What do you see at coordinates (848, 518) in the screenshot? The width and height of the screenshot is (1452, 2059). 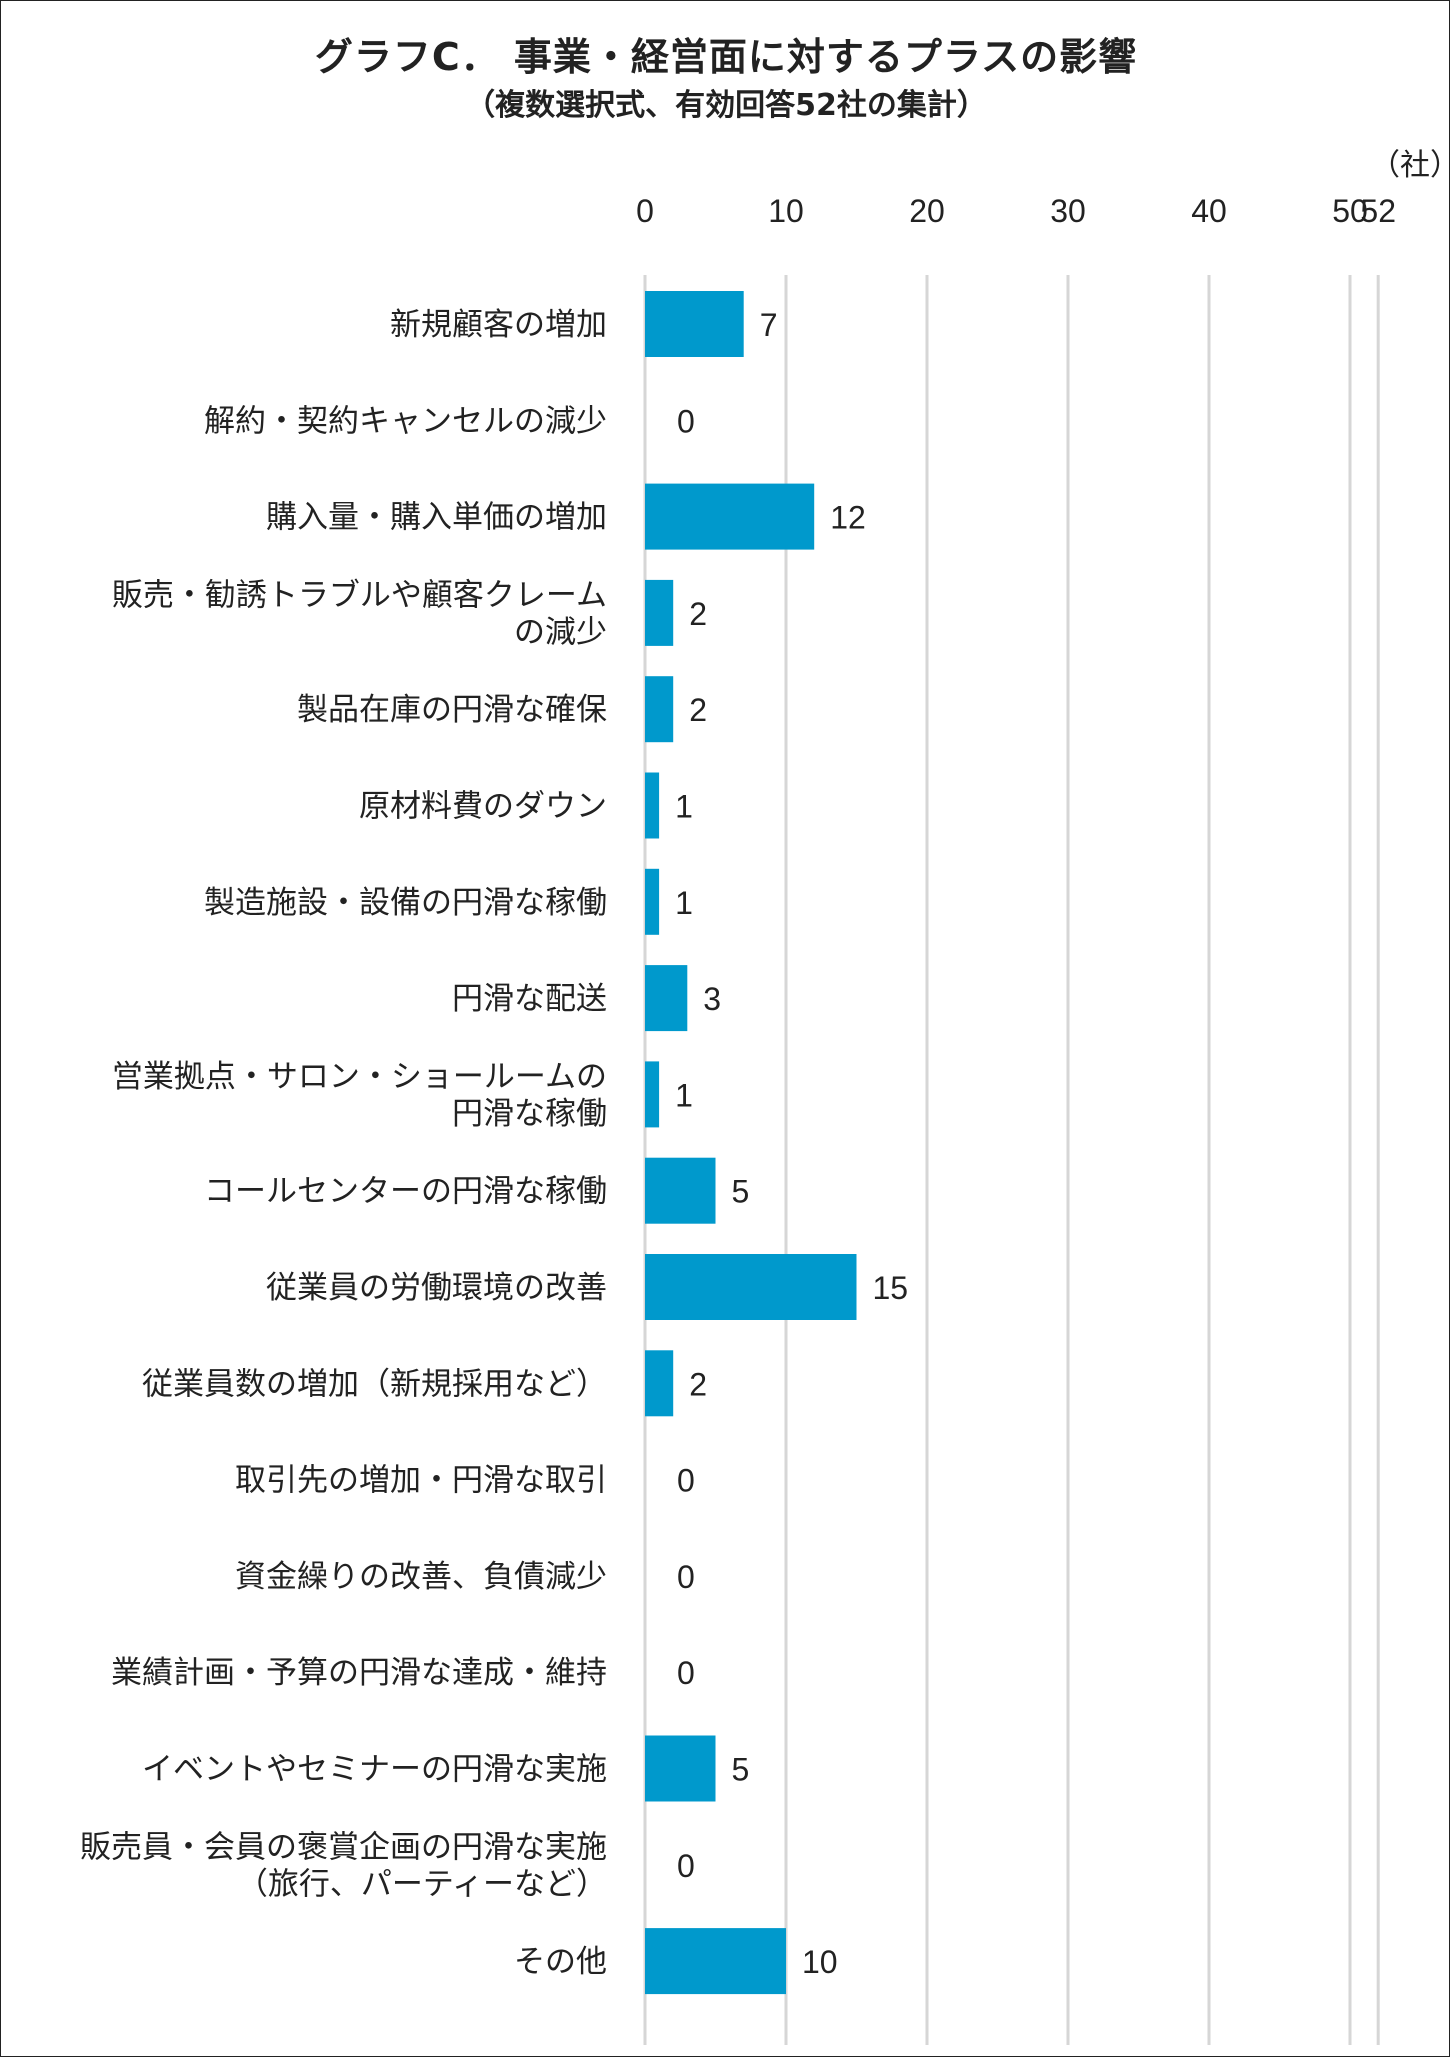 I see `data-label: 12` at bounding box center [848, 518].